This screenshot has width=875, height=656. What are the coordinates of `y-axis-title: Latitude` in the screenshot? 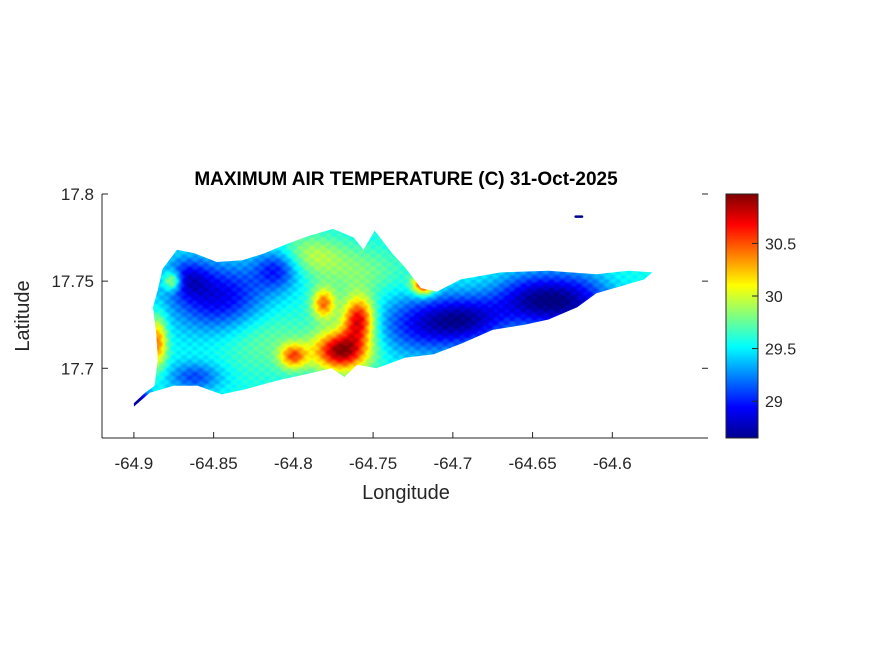 It's located at (23, 315).